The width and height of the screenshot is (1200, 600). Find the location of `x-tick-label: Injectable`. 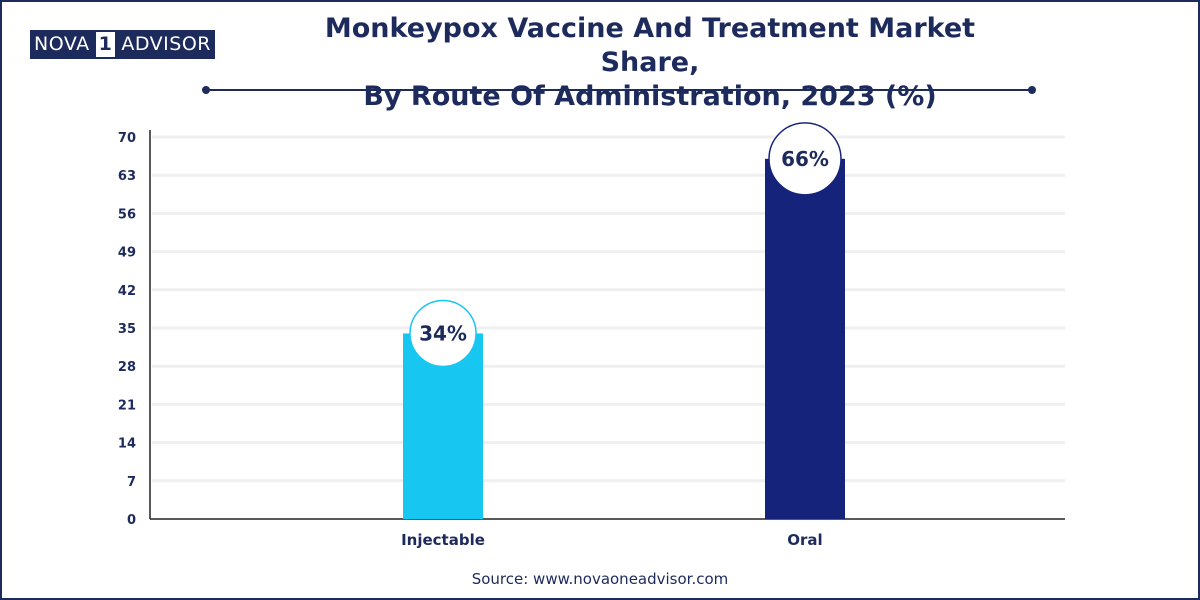

x-tick-label: Injectable is located at coordinates (443, 540).